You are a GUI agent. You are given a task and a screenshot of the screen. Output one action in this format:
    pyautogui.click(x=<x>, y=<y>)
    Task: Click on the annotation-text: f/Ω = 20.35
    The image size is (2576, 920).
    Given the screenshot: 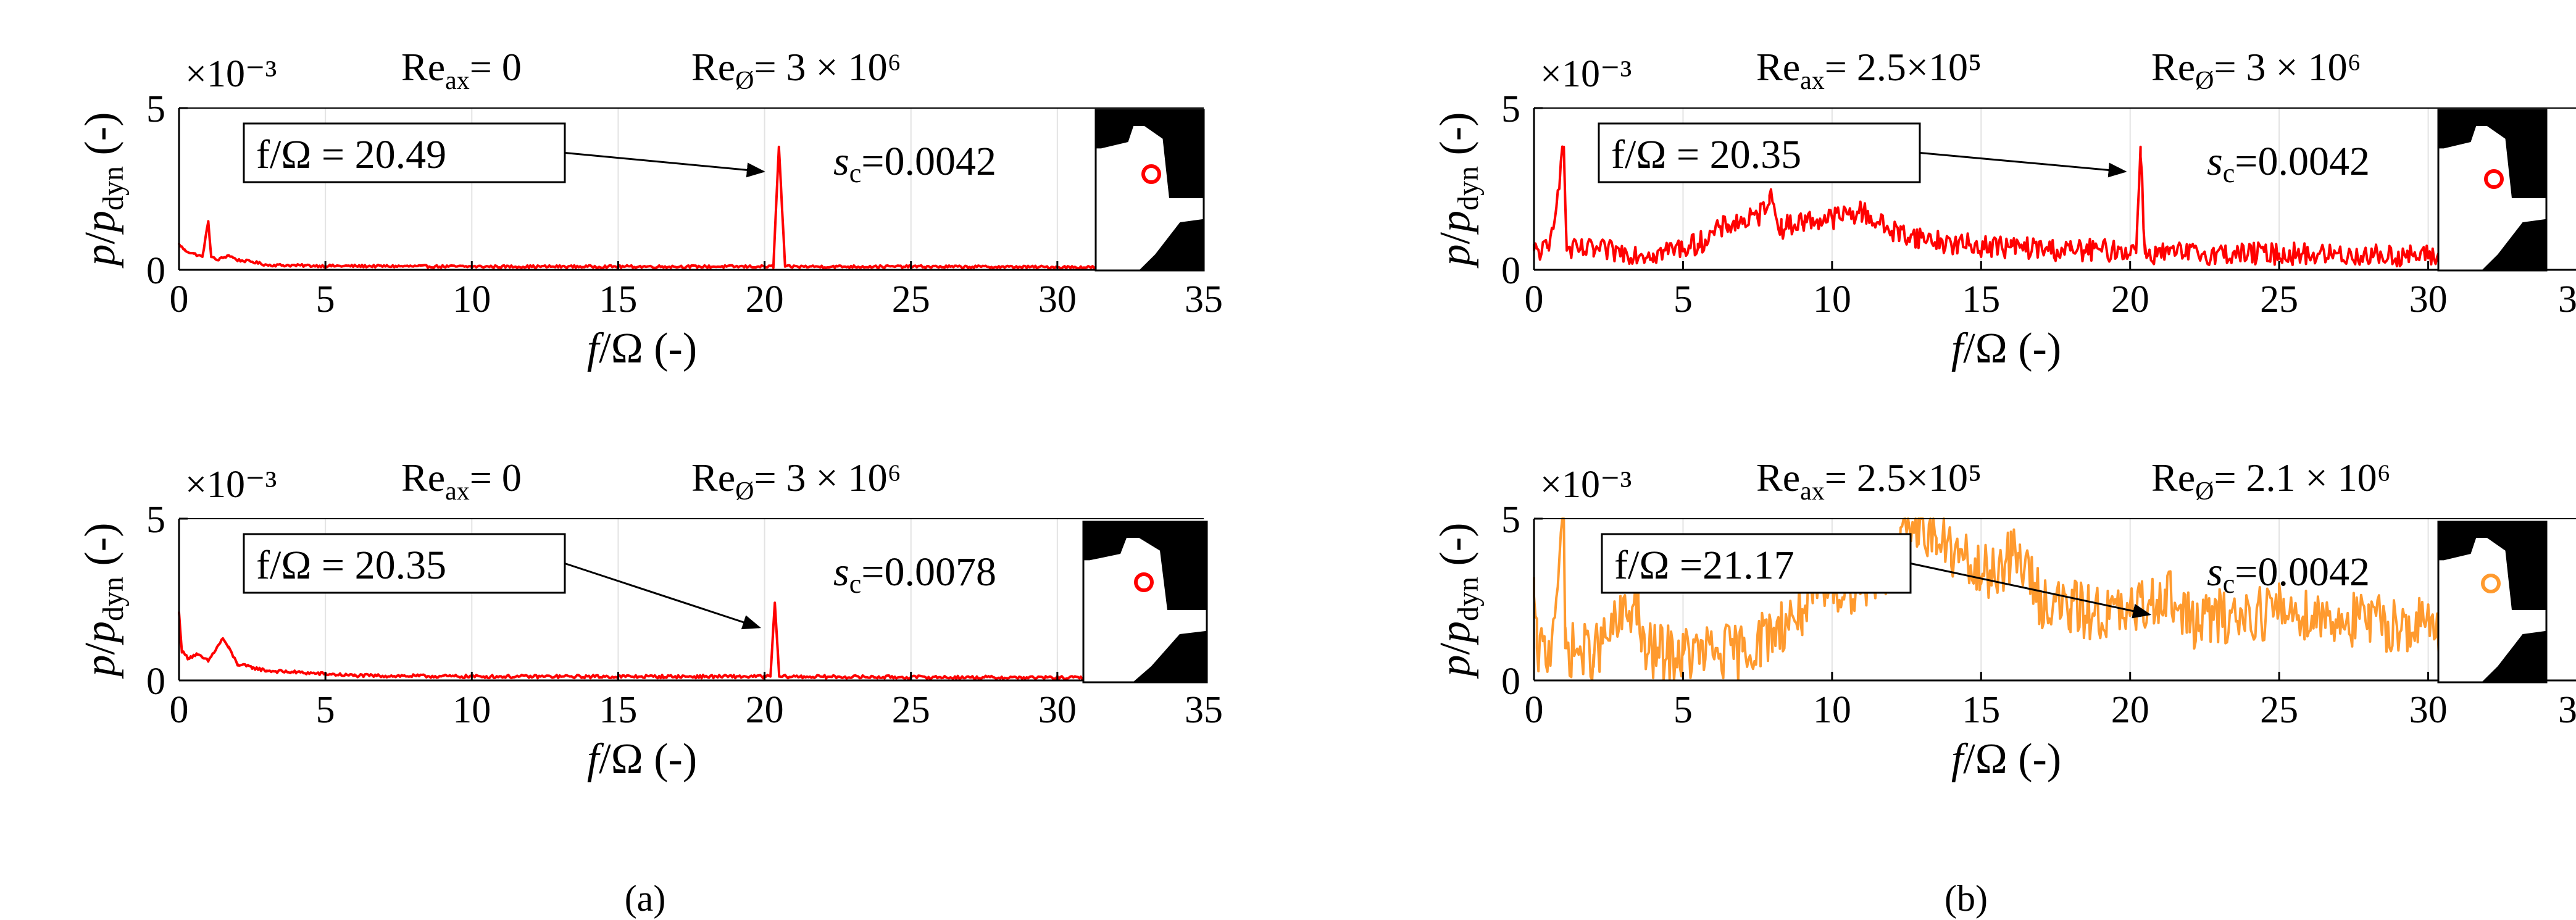 What is the action you would take?
    pyautogui.click(x=351, y=565)
    